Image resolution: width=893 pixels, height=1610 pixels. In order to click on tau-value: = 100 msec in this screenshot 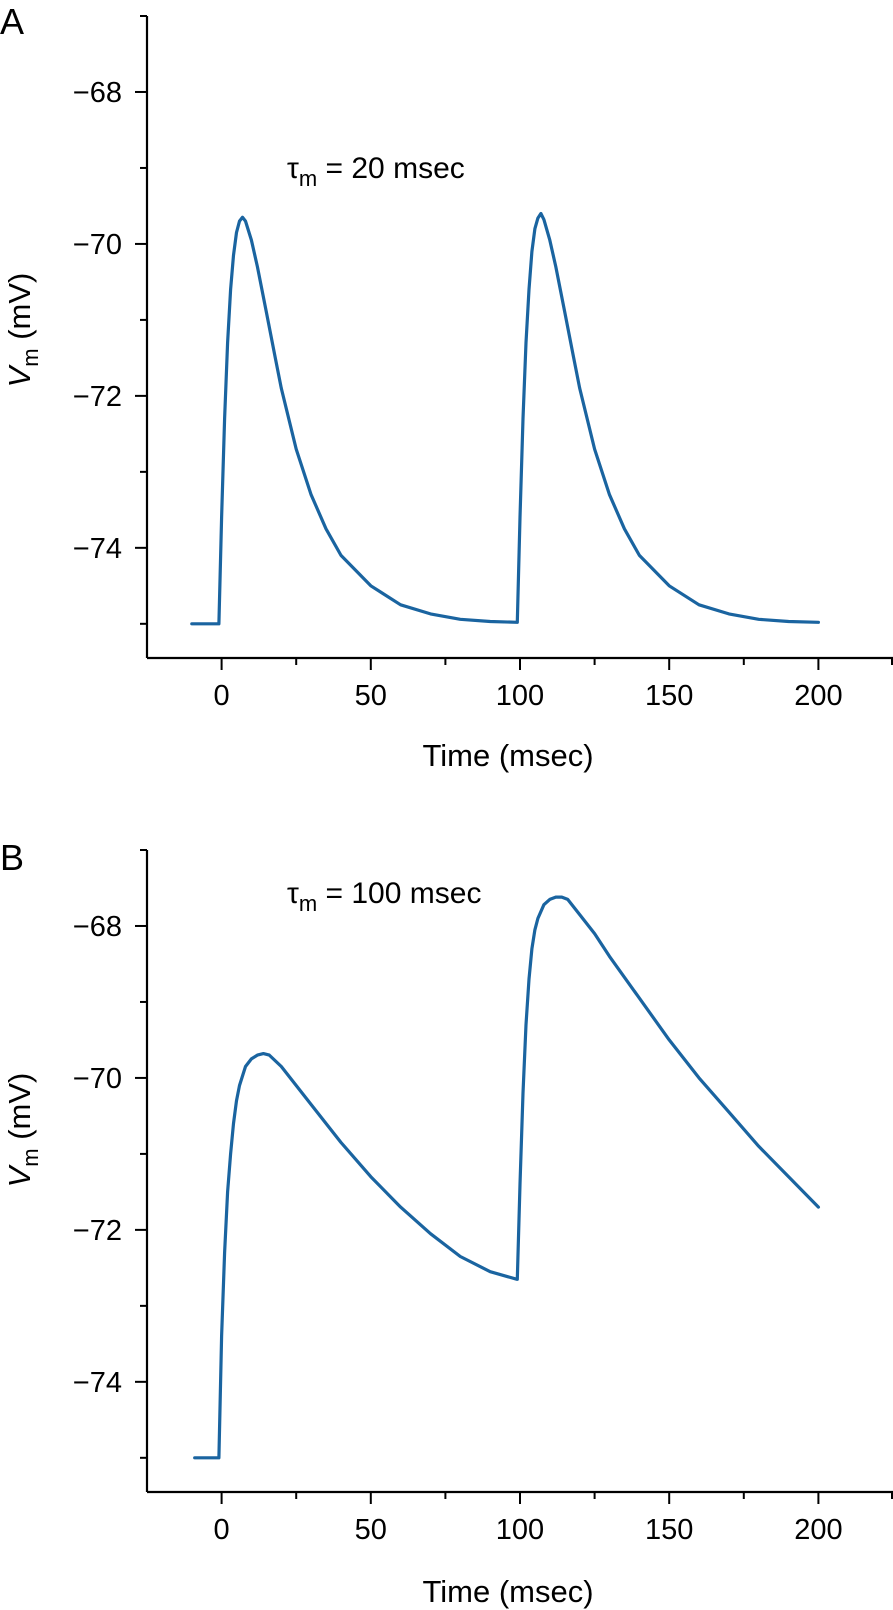, I will do `click(399, 893)`.